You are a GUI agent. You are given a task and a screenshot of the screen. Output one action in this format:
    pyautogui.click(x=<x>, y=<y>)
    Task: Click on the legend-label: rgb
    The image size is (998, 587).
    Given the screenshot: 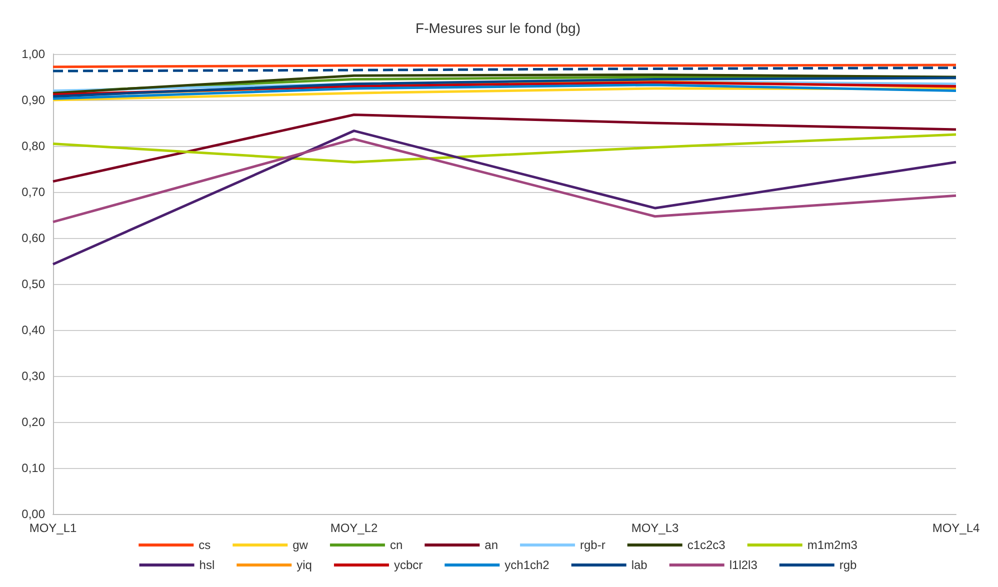 What is the action you would take?
    pyautogui.click(x=848, y=565)
    